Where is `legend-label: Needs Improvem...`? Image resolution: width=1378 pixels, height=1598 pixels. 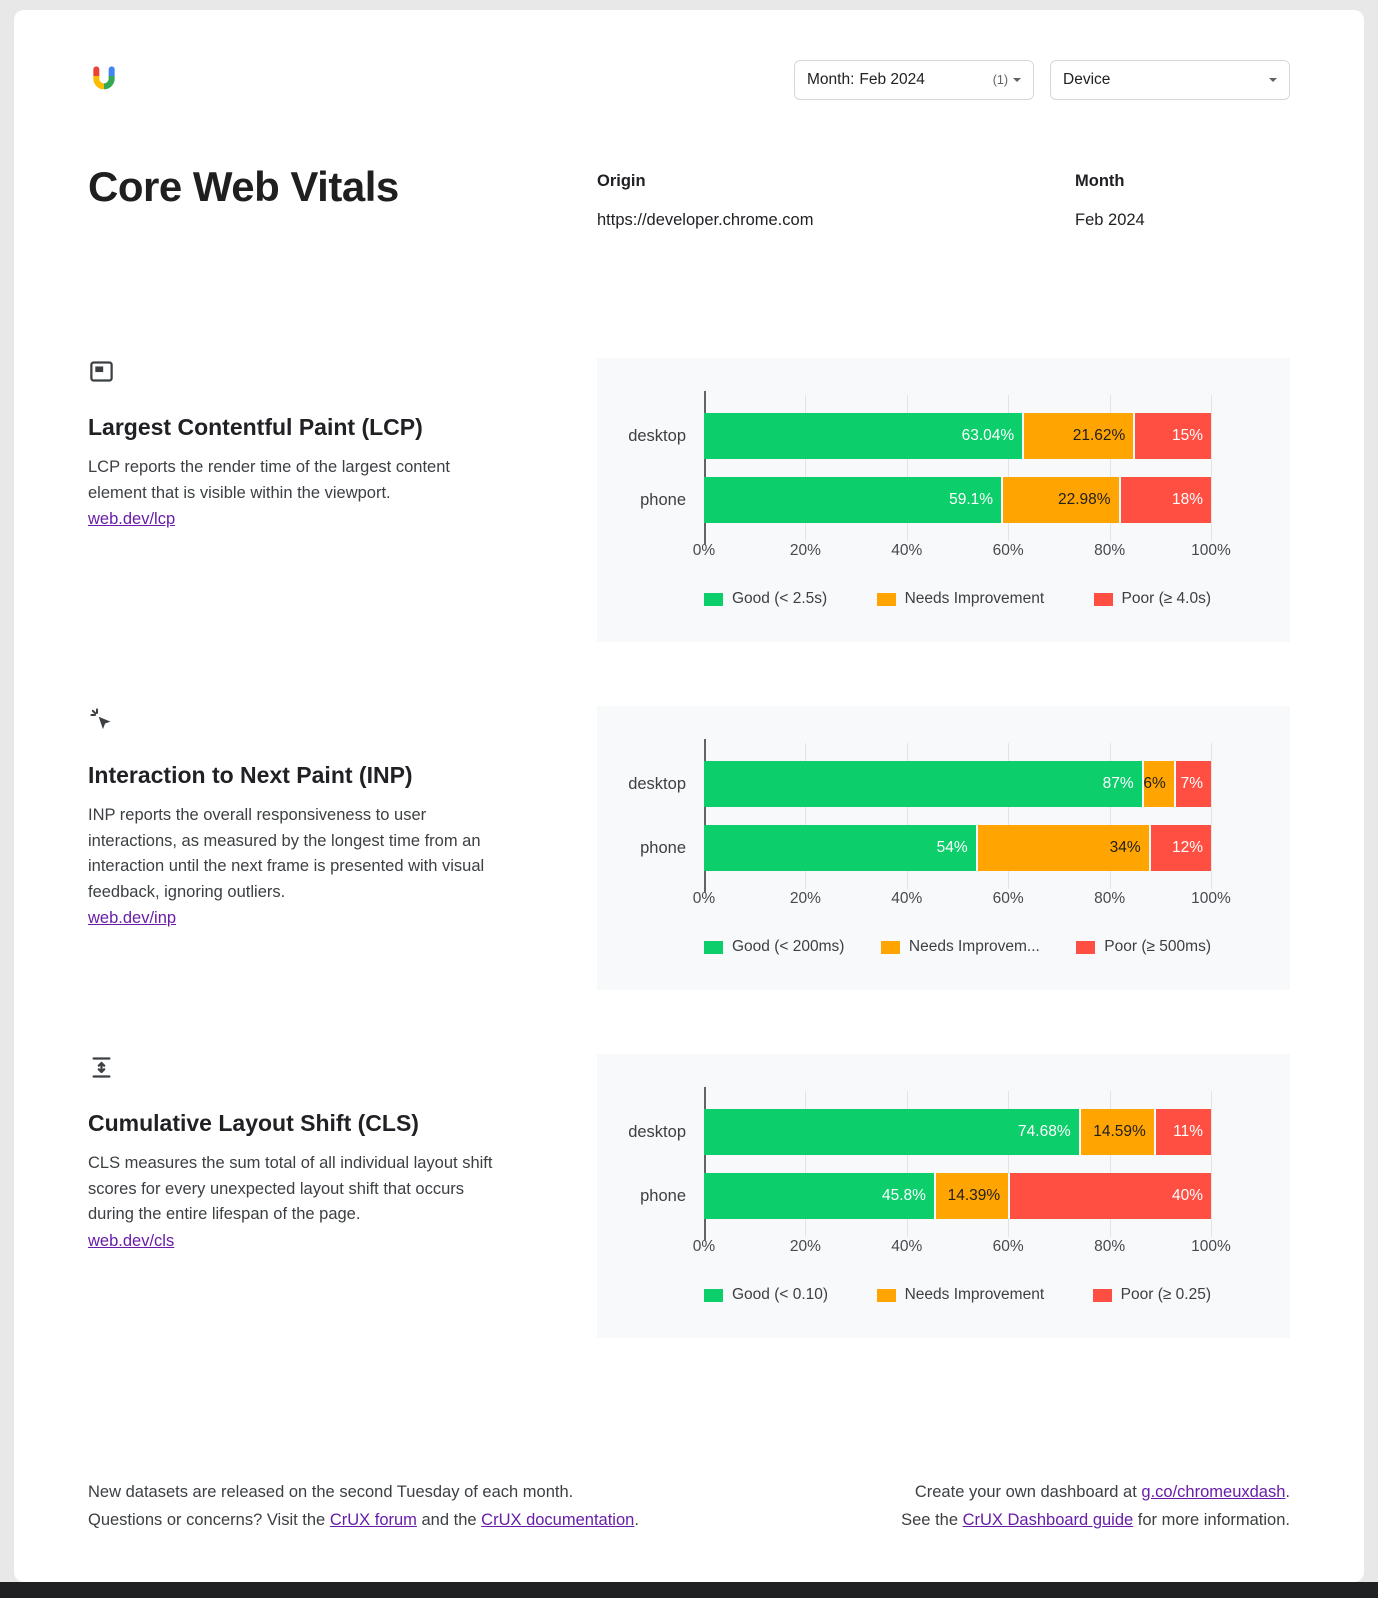
legend-label: Needs Improvem... is located at coordinates (974, 946).